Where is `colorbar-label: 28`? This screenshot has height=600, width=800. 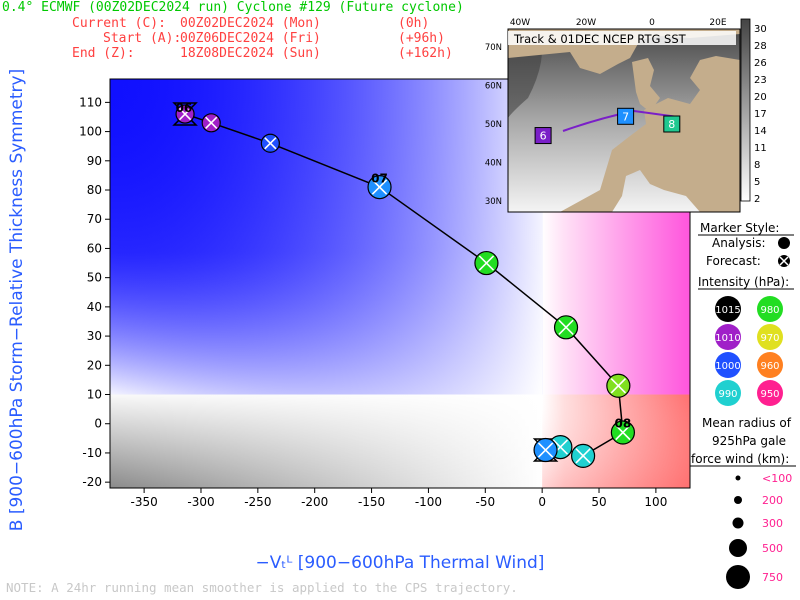
colorbar-label: 28 is located at coordinates (760, 46).